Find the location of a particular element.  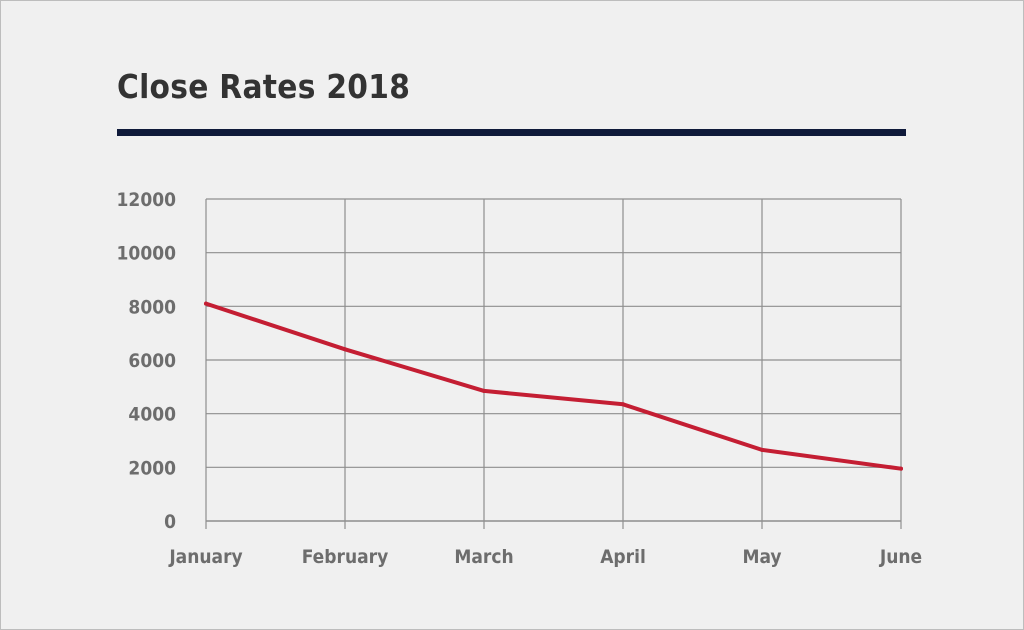

y-tick-label: 12000 is located at coordinates (147, 200).